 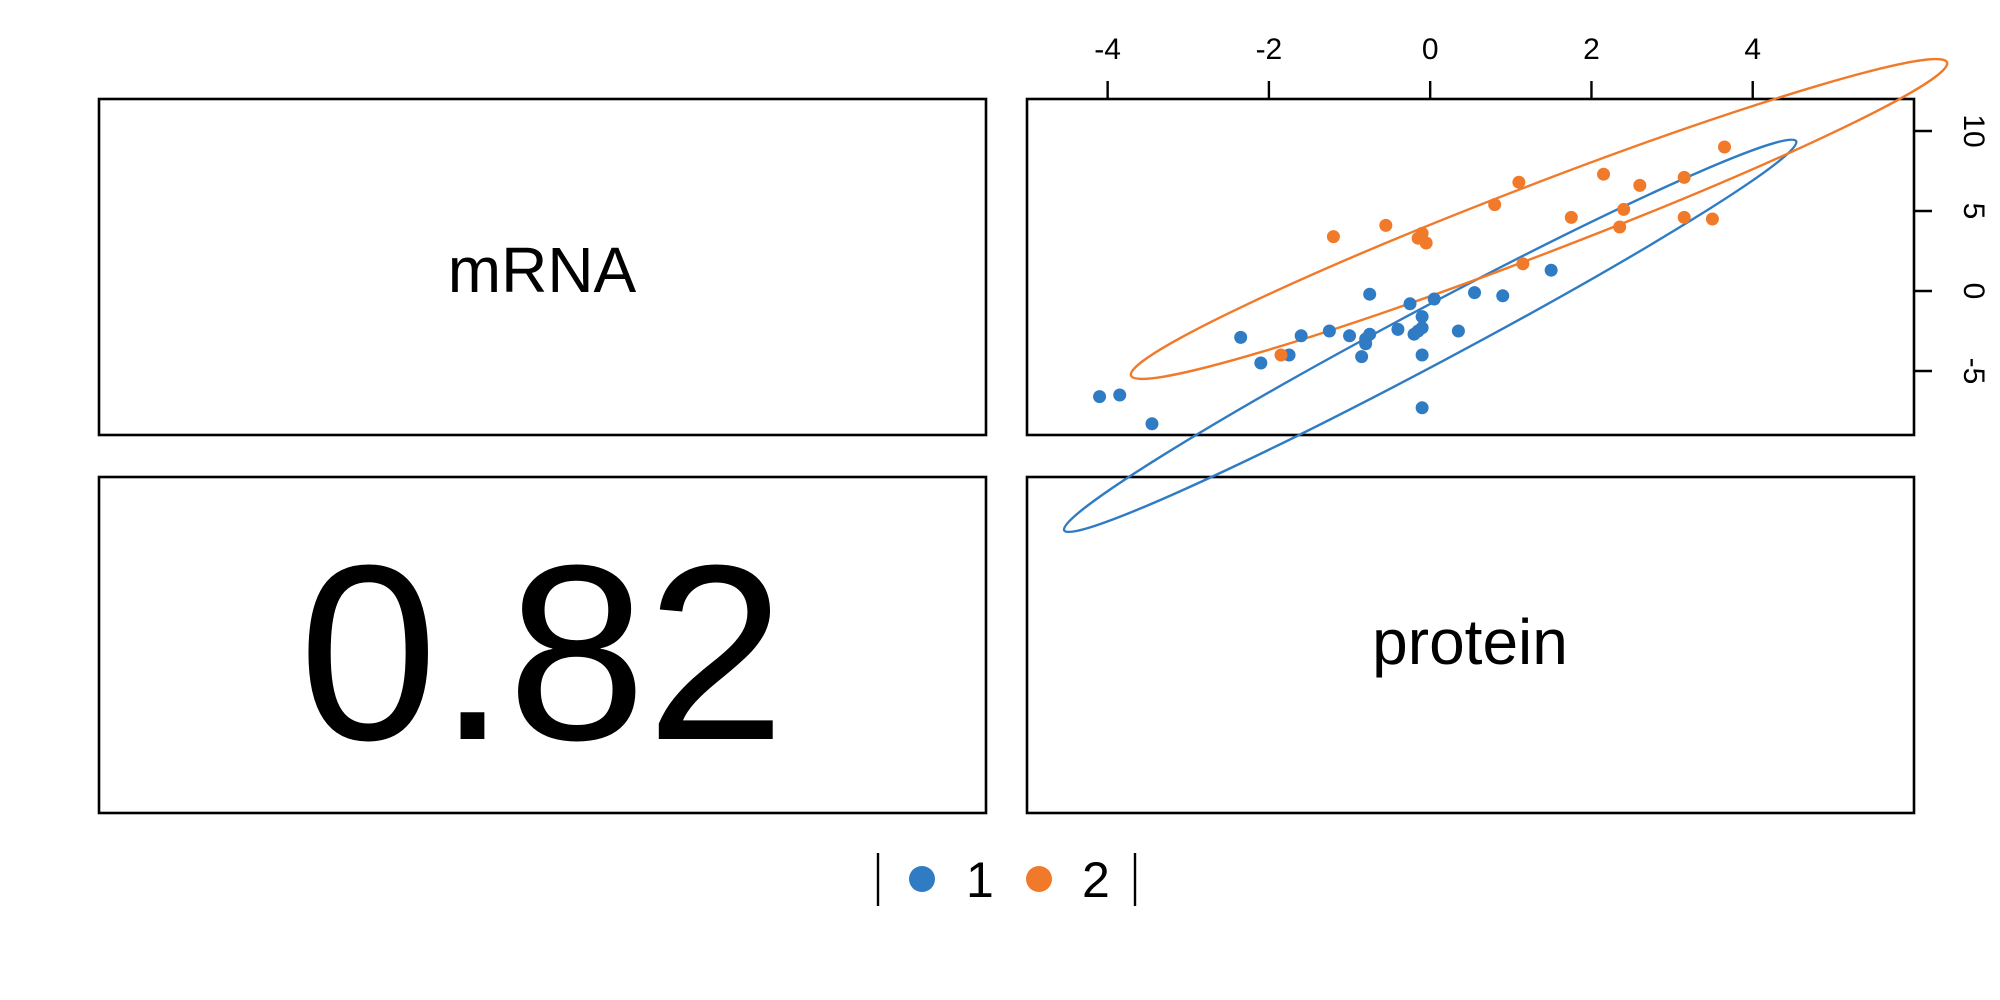 What do you see at coordinates (1096, 880) in the screenshot?
I see `legend-label-2: 2` at bounding box center [1096, 880].